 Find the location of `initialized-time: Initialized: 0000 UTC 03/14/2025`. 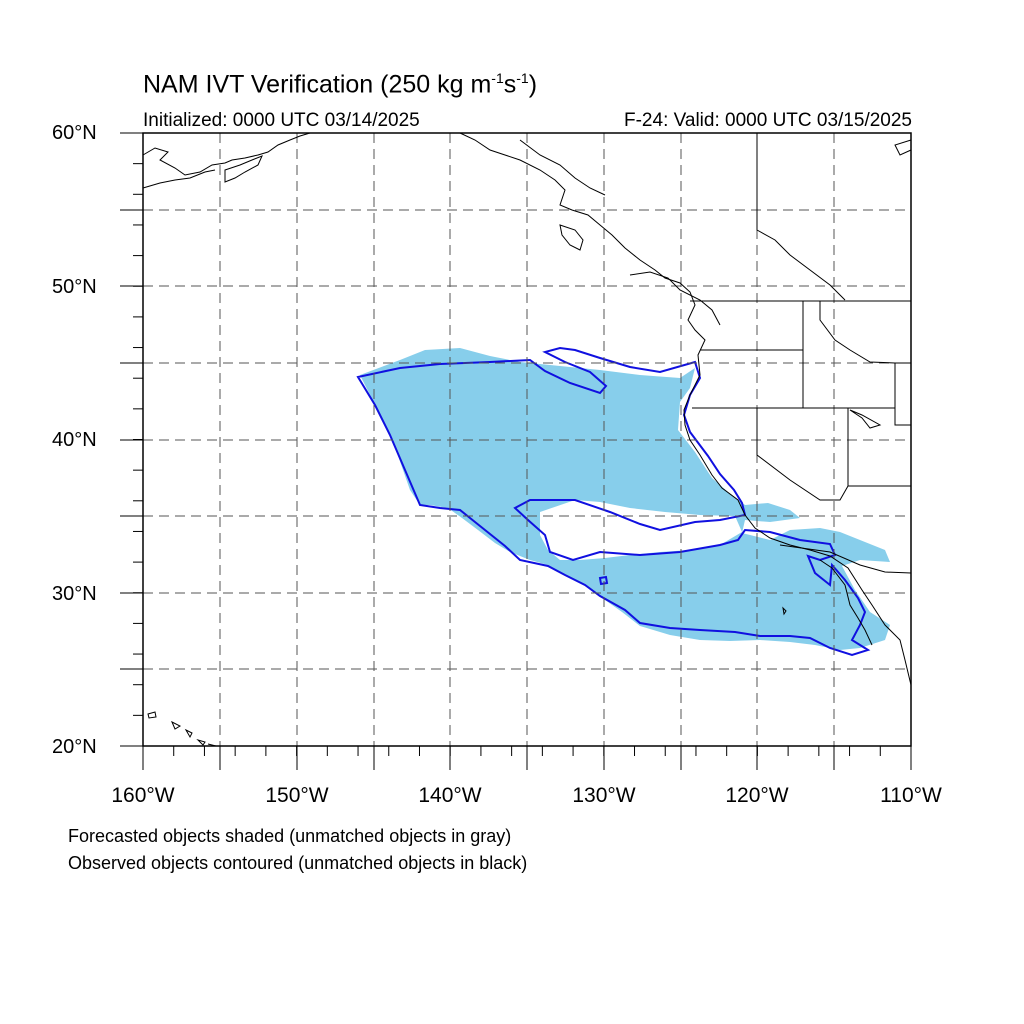

initialized-time: Initialized: 0000 UTC 03/14/2025 is located at coordinates (281, 120).